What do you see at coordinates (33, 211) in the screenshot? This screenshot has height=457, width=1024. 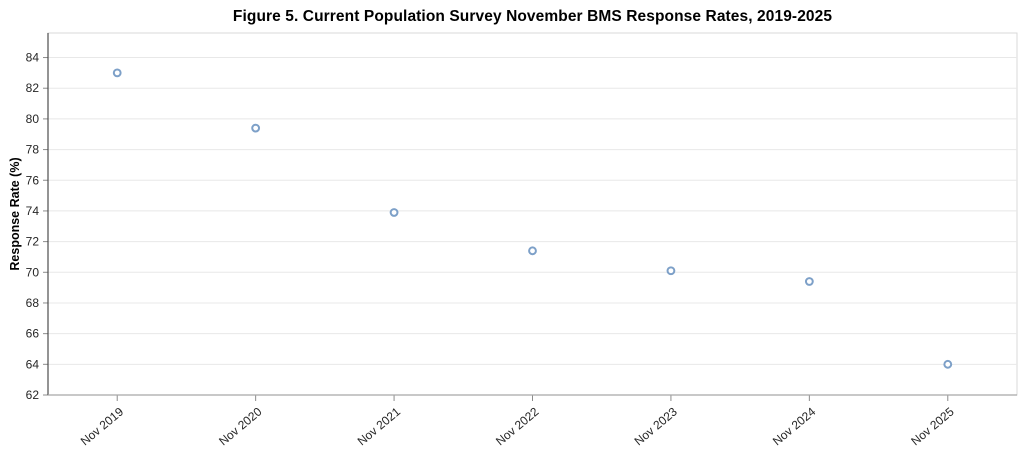 I see `y-tick-label-74: 74` at bounding box center [33, 211].